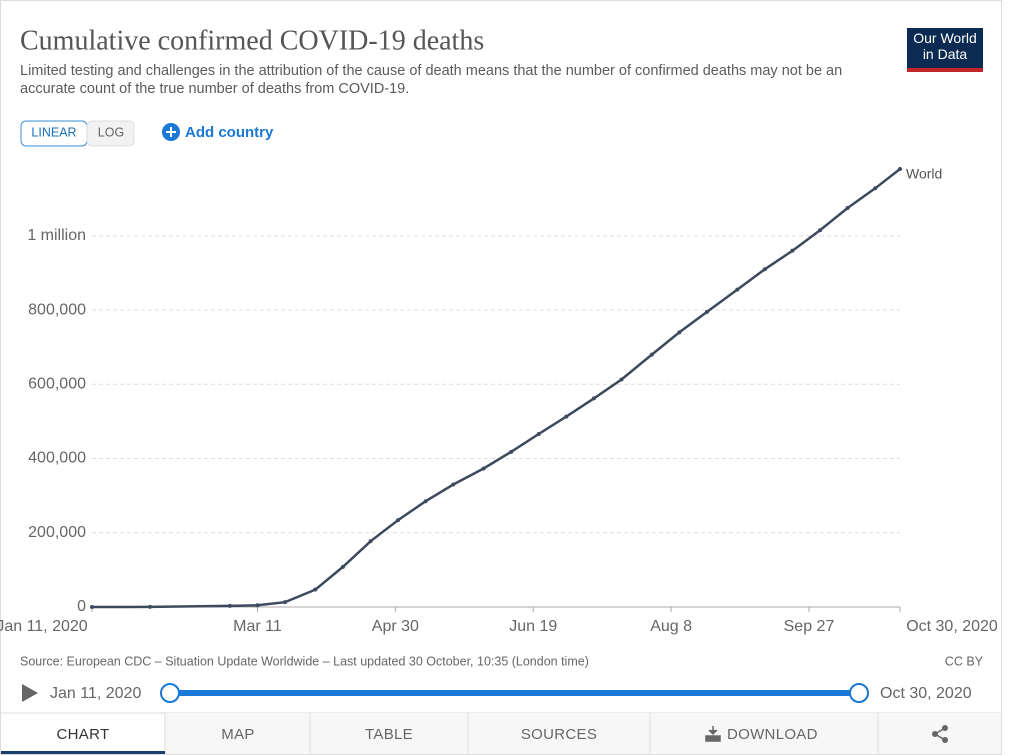 The image size is (1012, 755). Describe the element at coordinates (671, 626) in the screenshot. I see `x-tick-label: Aug 8` at that location.